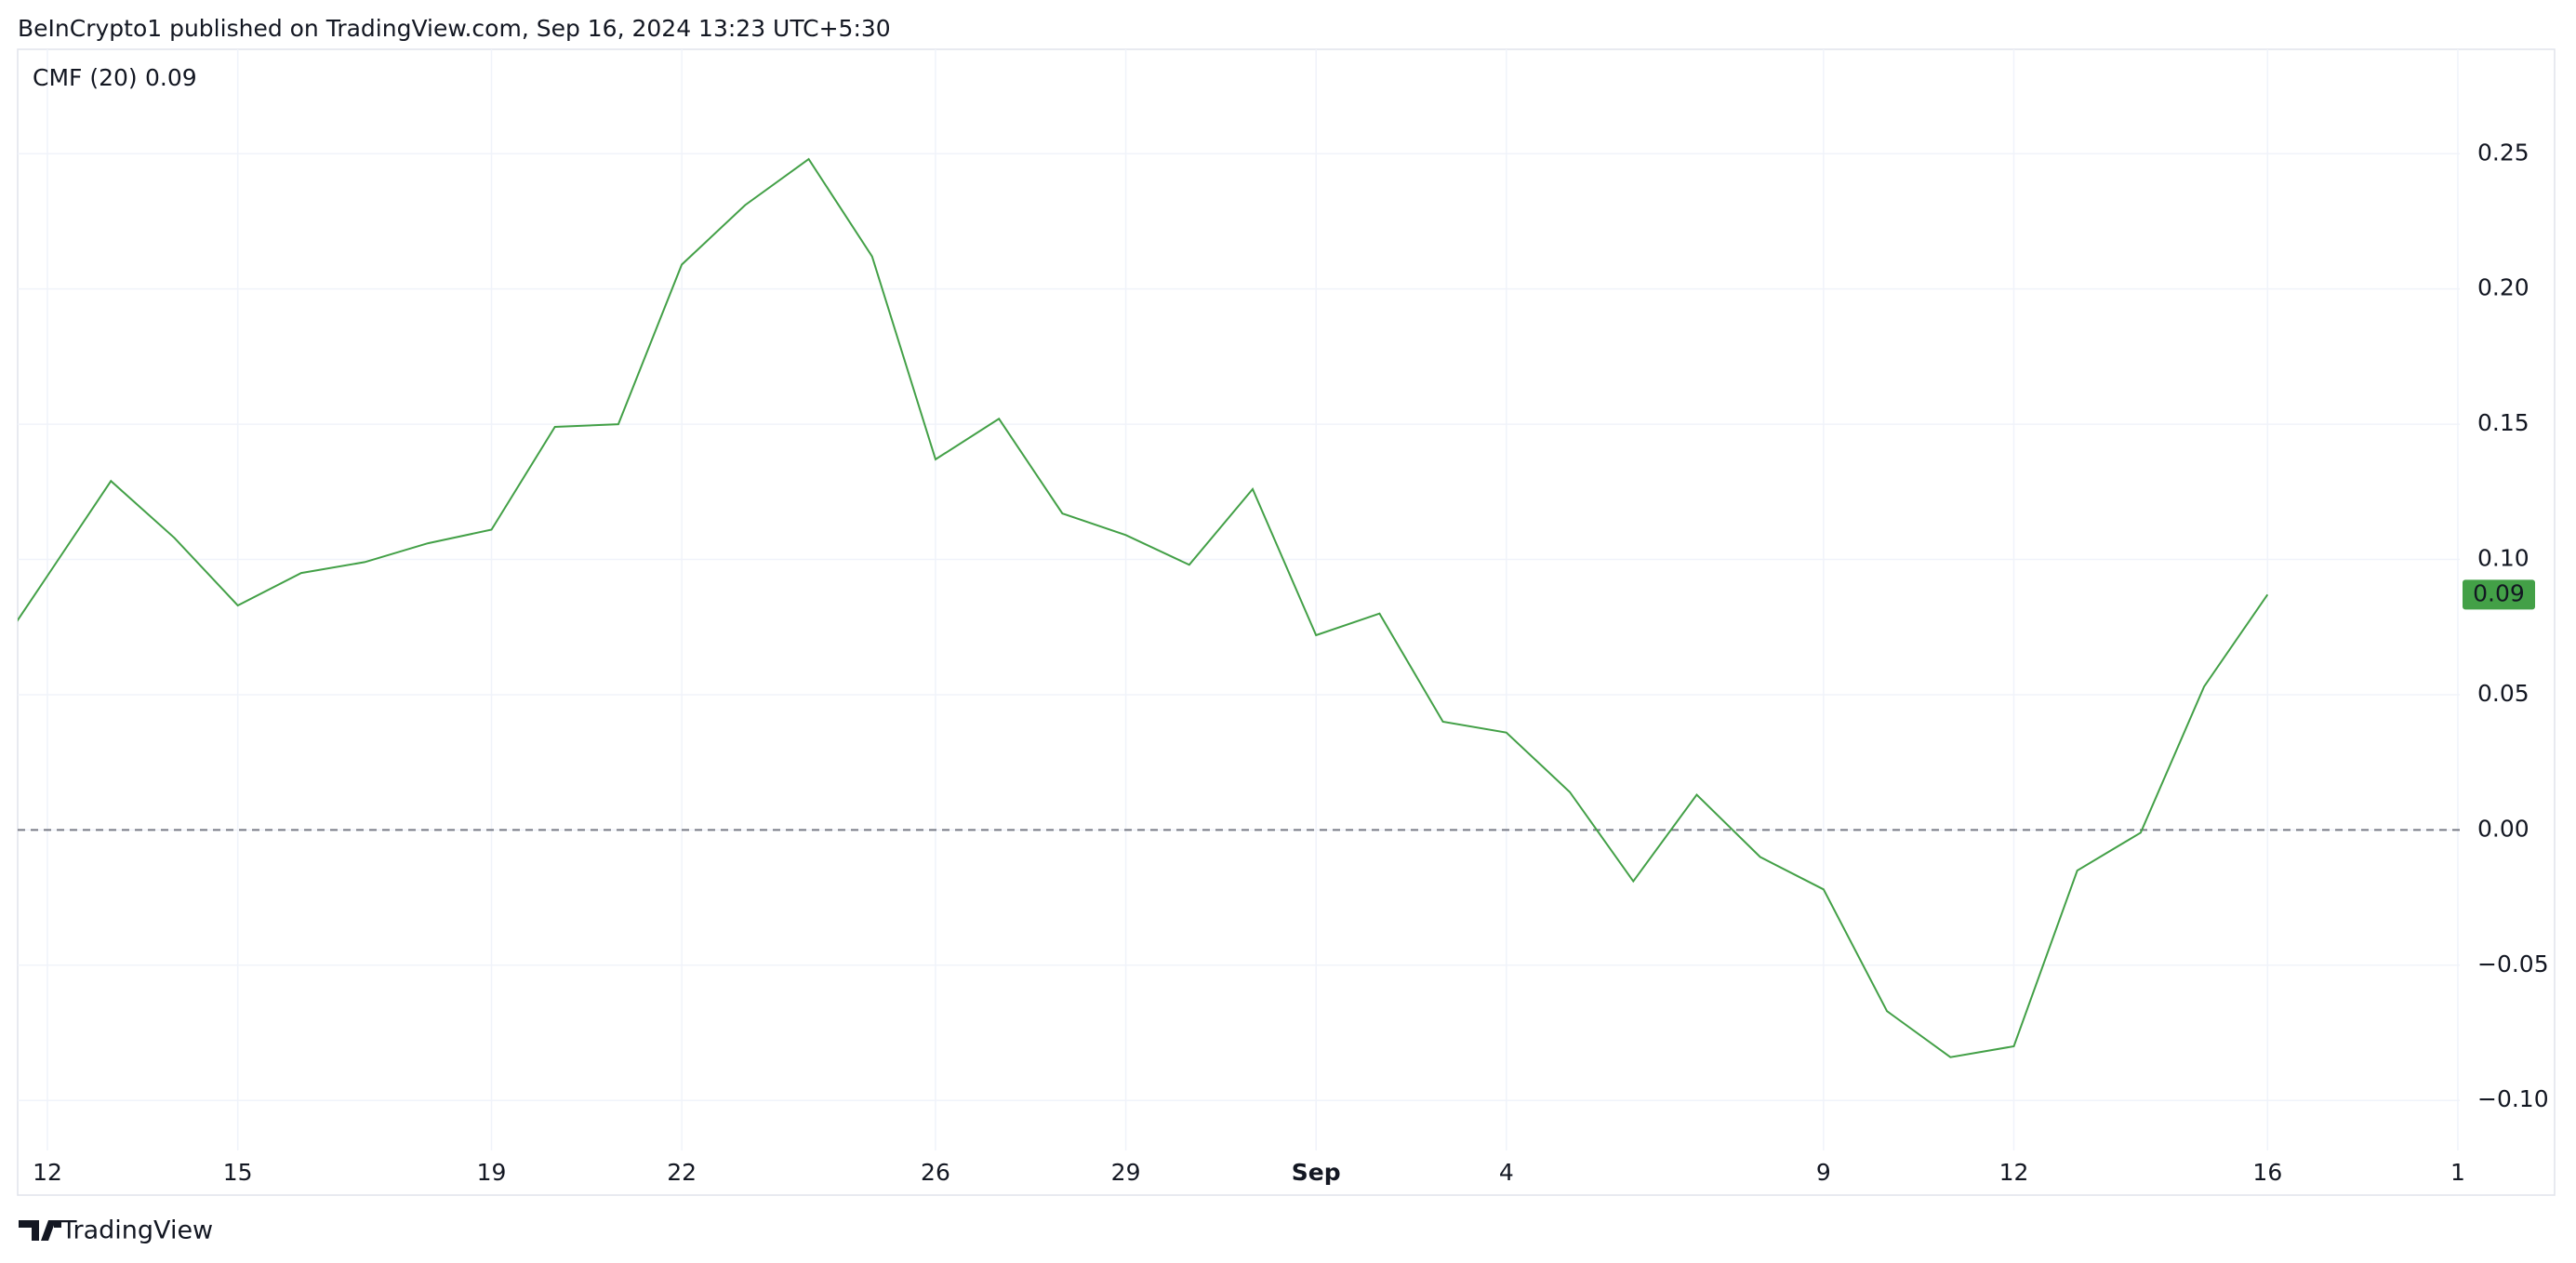  Describe the element at coordinates (2503, 423) in the screenshot. I see `y-tick-label: 0.15` at that location.